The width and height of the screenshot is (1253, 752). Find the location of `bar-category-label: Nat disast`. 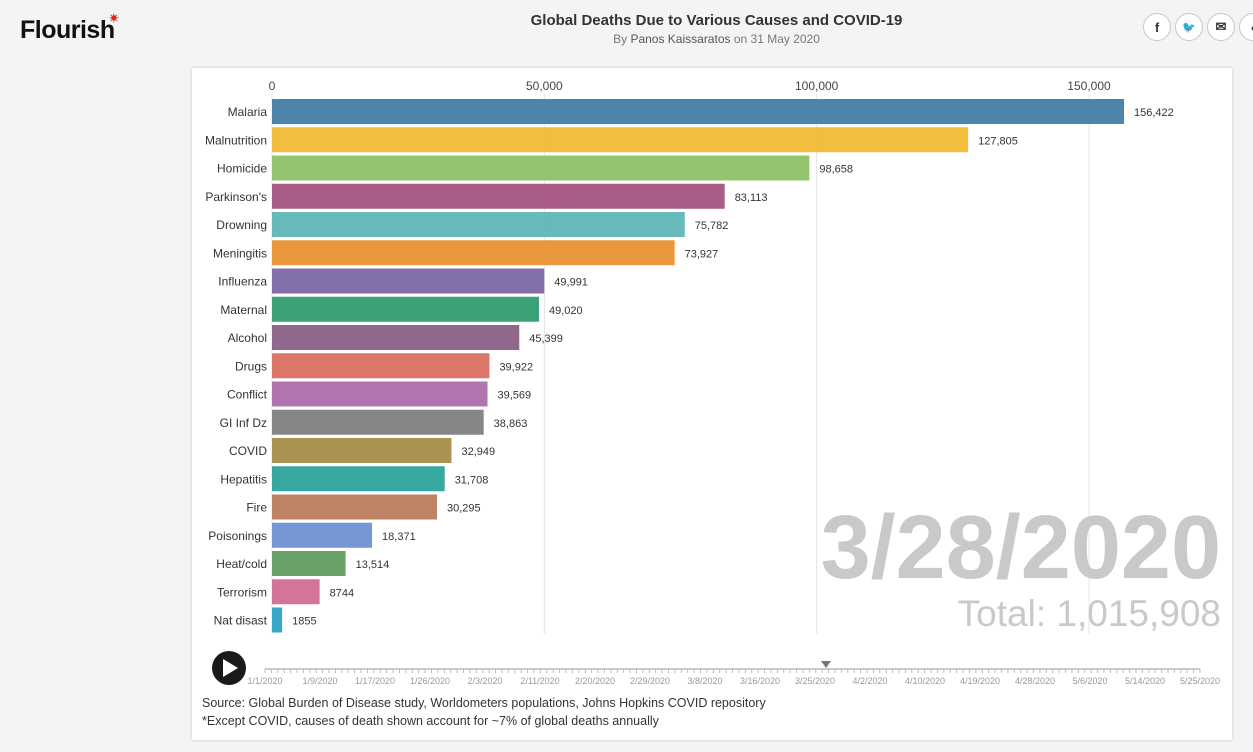

bar-category-label: Nat disast is located at coordinates (241, 621).